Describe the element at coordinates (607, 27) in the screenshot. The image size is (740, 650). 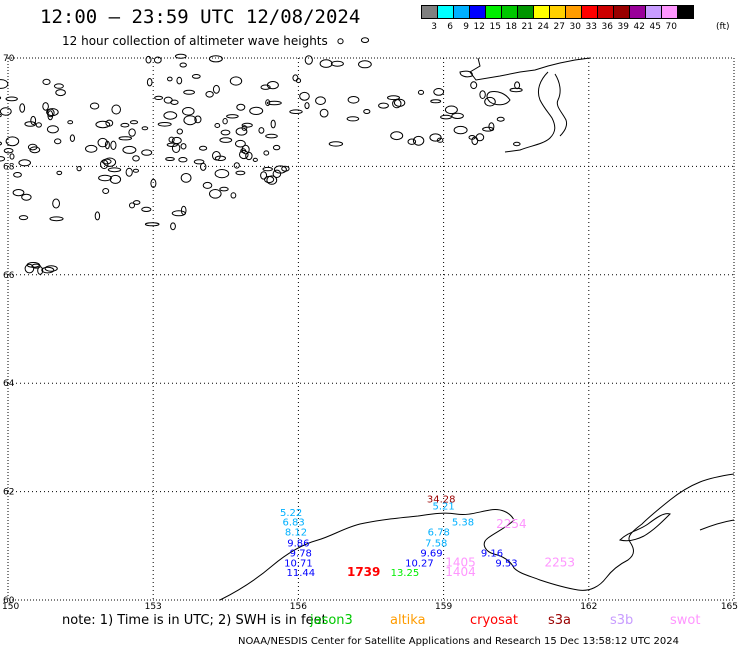
I see `color-scale-tick-label: 36` at that location.